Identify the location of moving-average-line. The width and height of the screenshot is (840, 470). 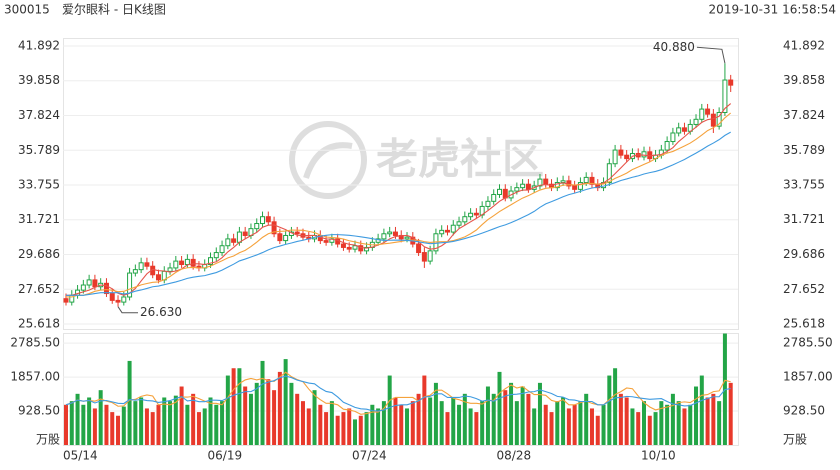
(398, 393).